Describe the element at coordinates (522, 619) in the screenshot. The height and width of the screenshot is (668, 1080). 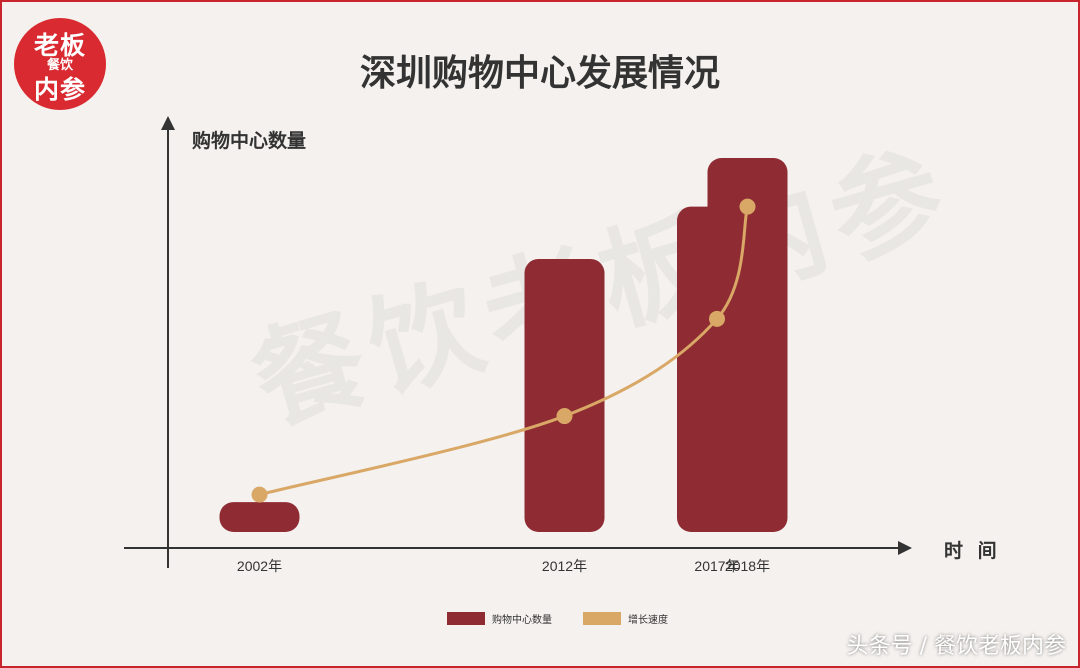
I see `legend-label-bar: 购物中心数量` at that location.